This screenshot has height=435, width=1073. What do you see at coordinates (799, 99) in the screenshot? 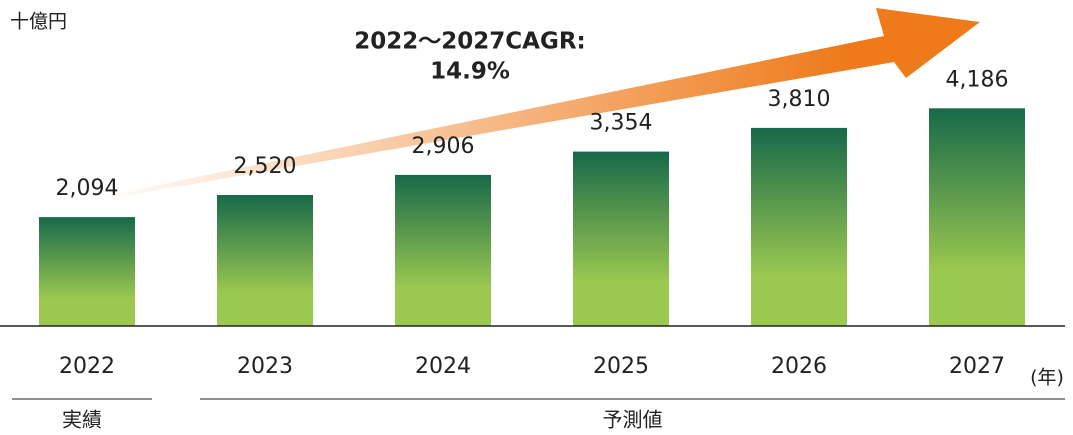
I see `value-label: 3,810` at bounding box center [799, 99].